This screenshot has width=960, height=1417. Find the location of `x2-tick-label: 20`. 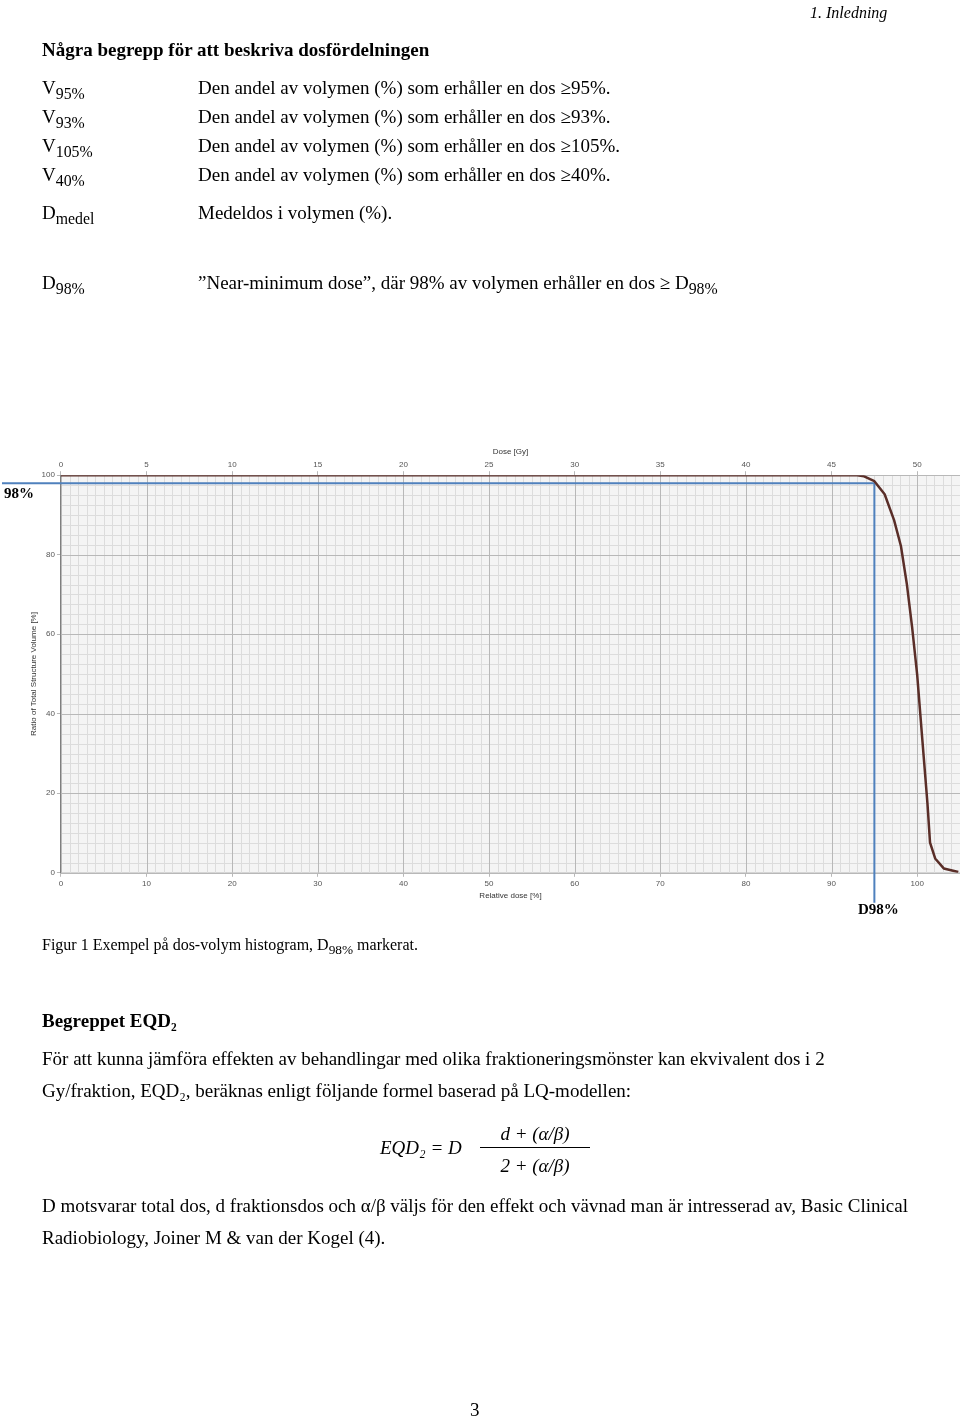

x2-tick-label: 20 is located at coordinates (403, 464).